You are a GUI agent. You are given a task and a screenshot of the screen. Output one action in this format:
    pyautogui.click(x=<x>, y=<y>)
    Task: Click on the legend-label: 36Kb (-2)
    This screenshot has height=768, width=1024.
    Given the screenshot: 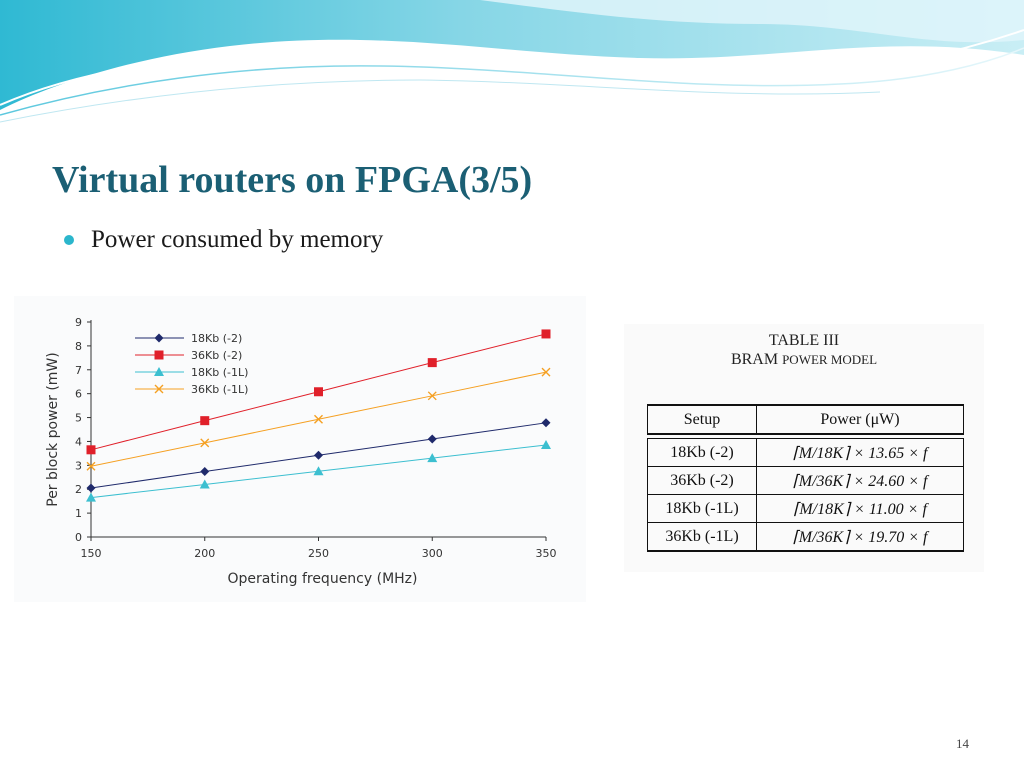 What is the action you would take?
    pyautogui.click(x=216, y=355)
    